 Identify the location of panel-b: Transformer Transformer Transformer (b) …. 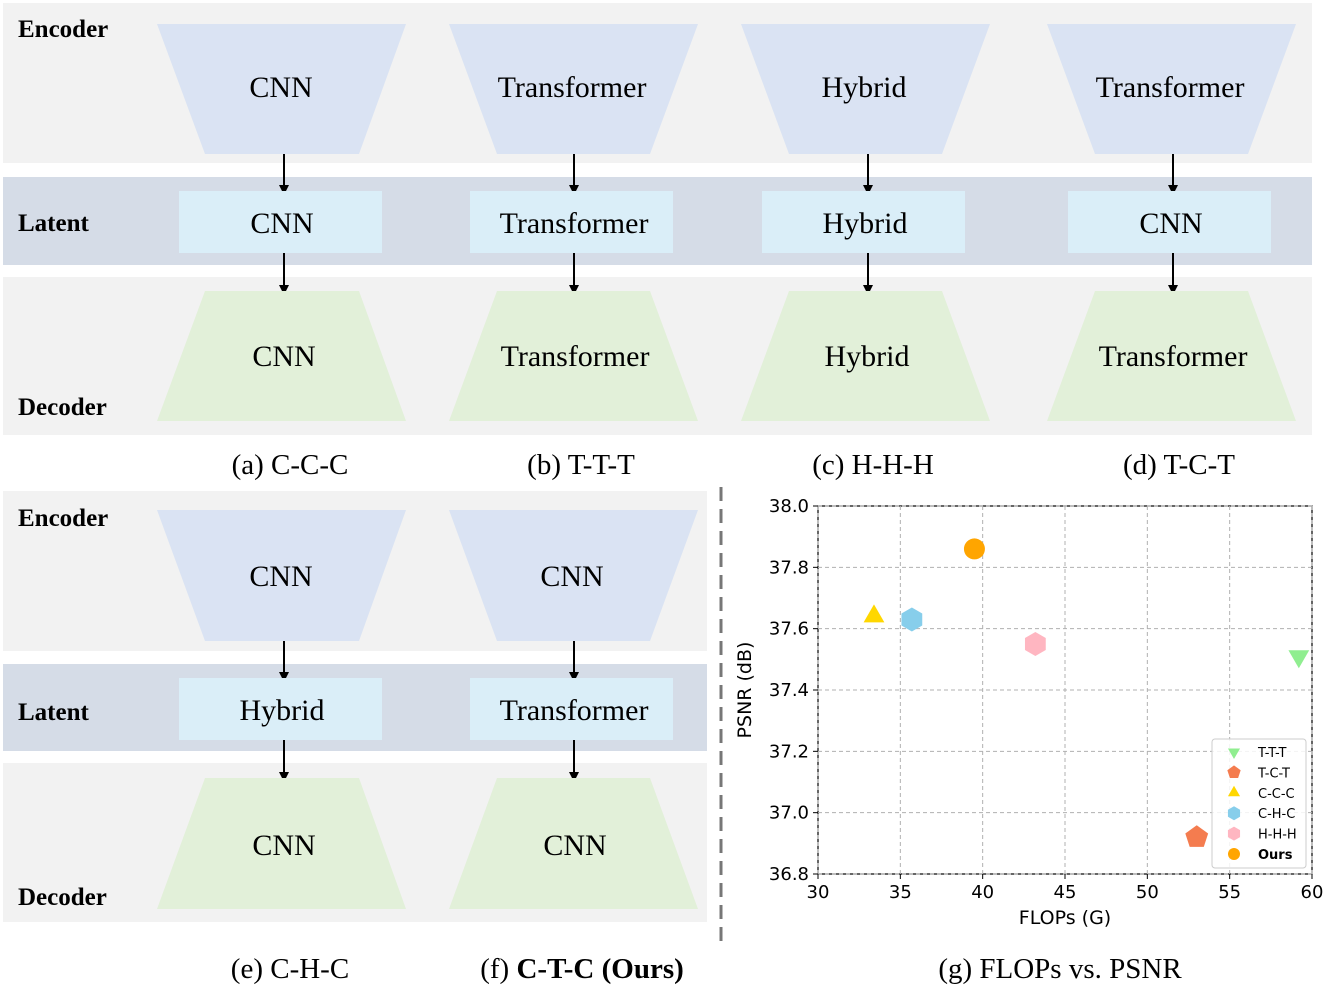
(573, 252).